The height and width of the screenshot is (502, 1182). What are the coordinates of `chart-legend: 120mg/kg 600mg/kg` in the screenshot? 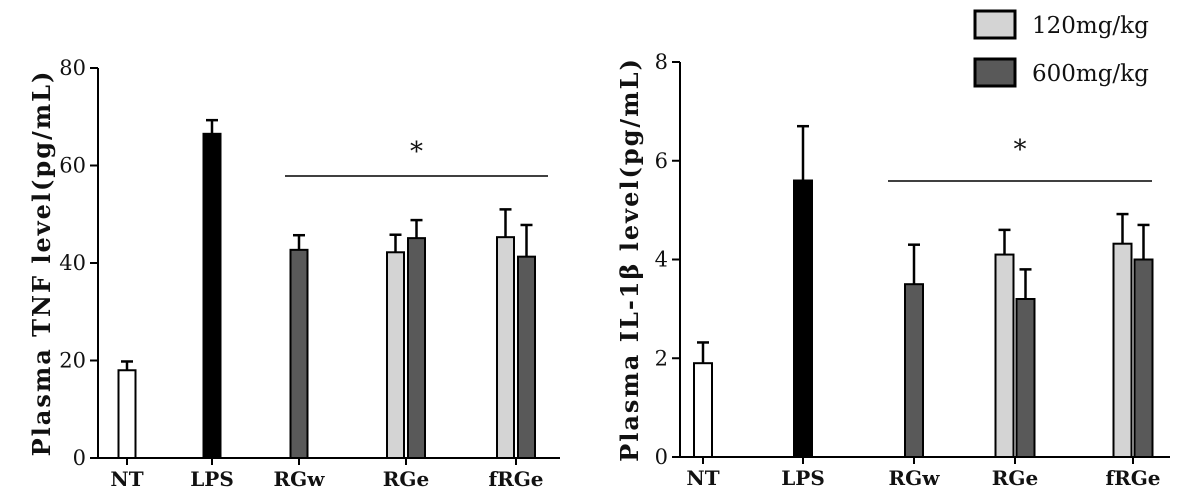 It's located at (1061, 48).